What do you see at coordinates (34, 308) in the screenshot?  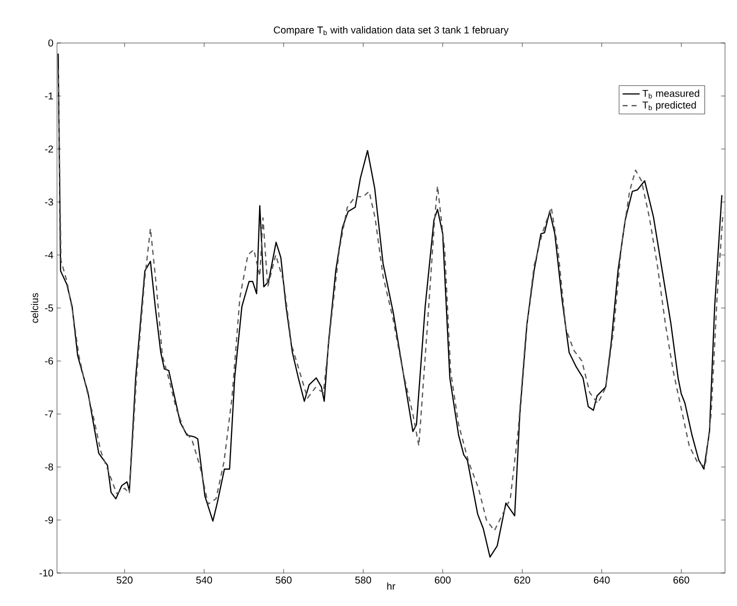 I see `y-axis-title: celcius` at bounding box center [34, 308].